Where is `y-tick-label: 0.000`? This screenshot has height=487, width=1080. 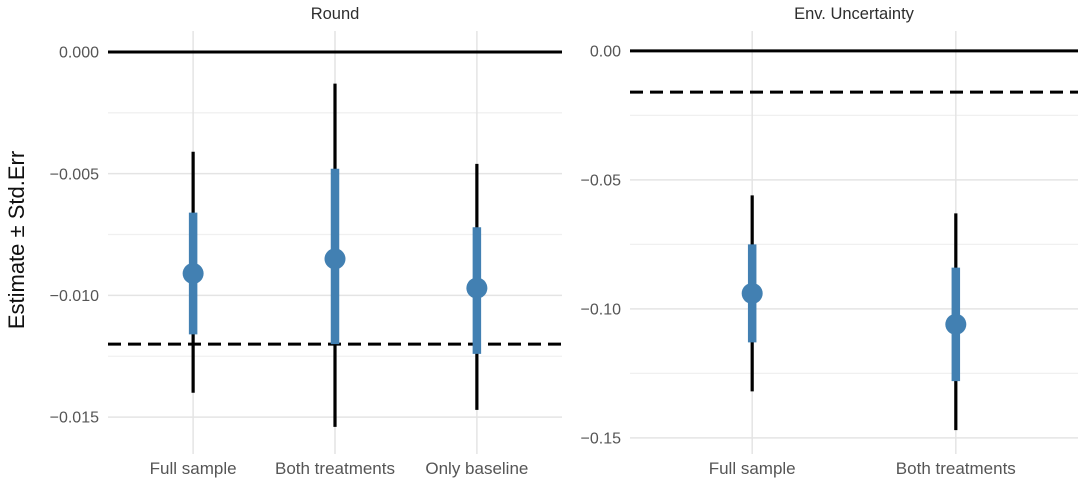 y-tick-label: 0.000 is located at coordinates (79, 53).